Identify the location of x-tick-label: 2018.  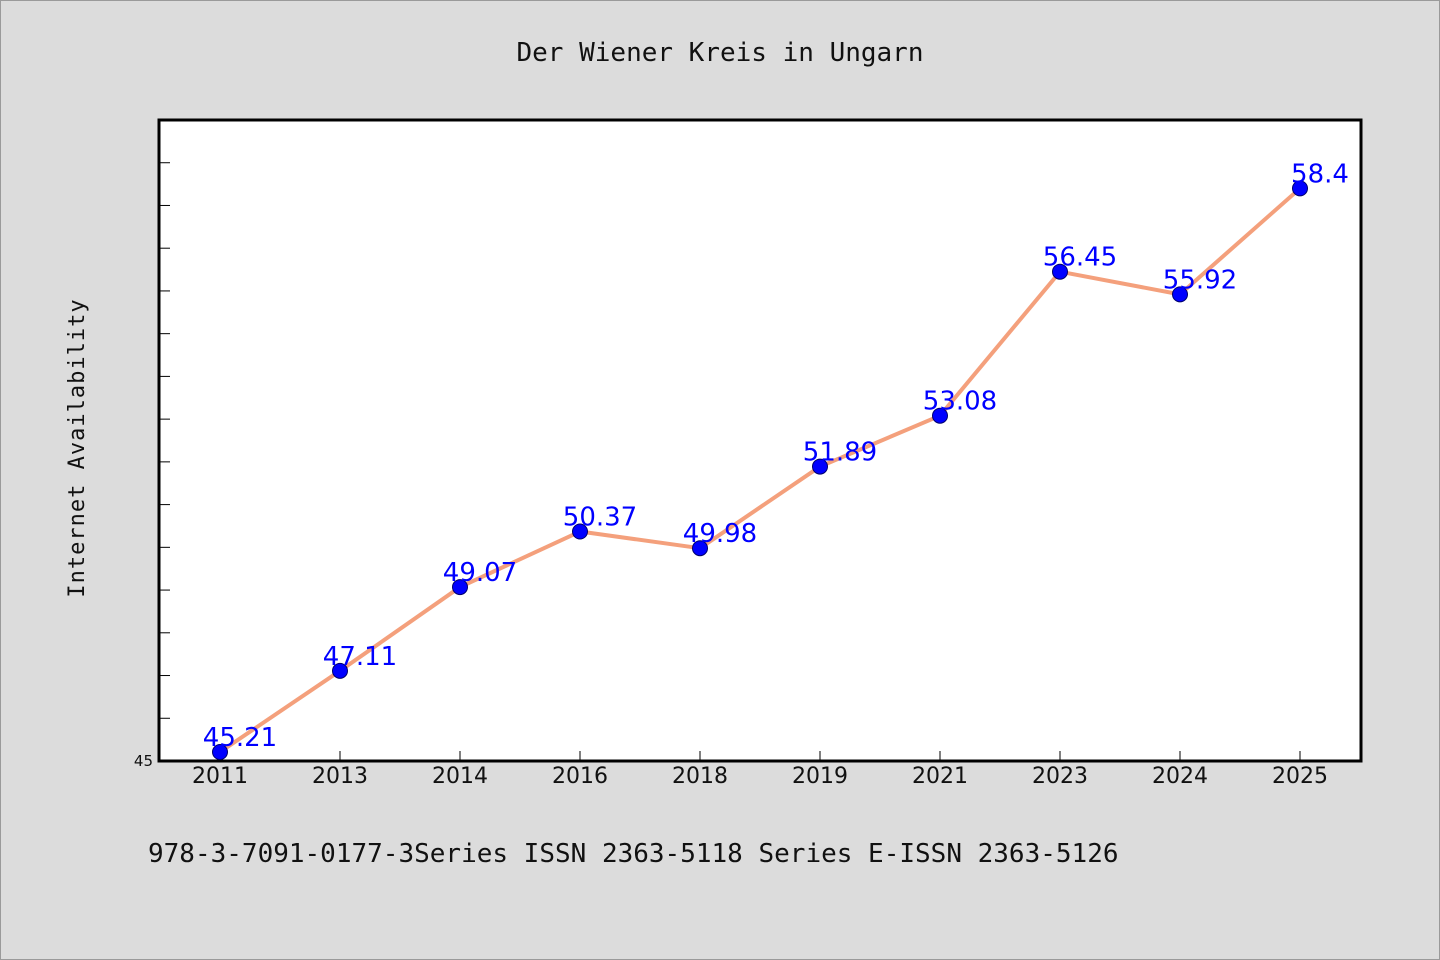
(700, 776).